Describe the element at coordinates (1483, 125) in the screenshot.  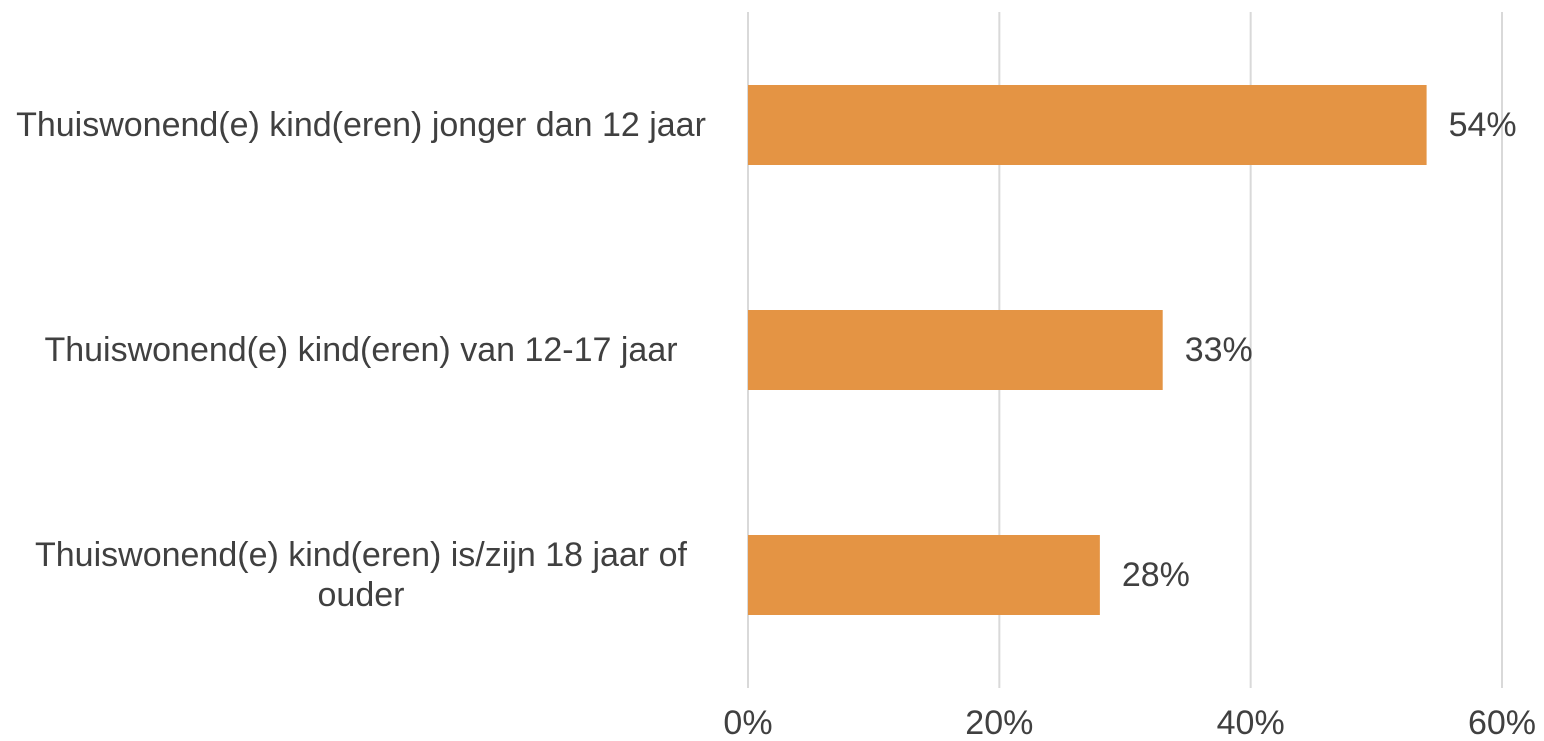
I see `data-label: 54%` at that location.